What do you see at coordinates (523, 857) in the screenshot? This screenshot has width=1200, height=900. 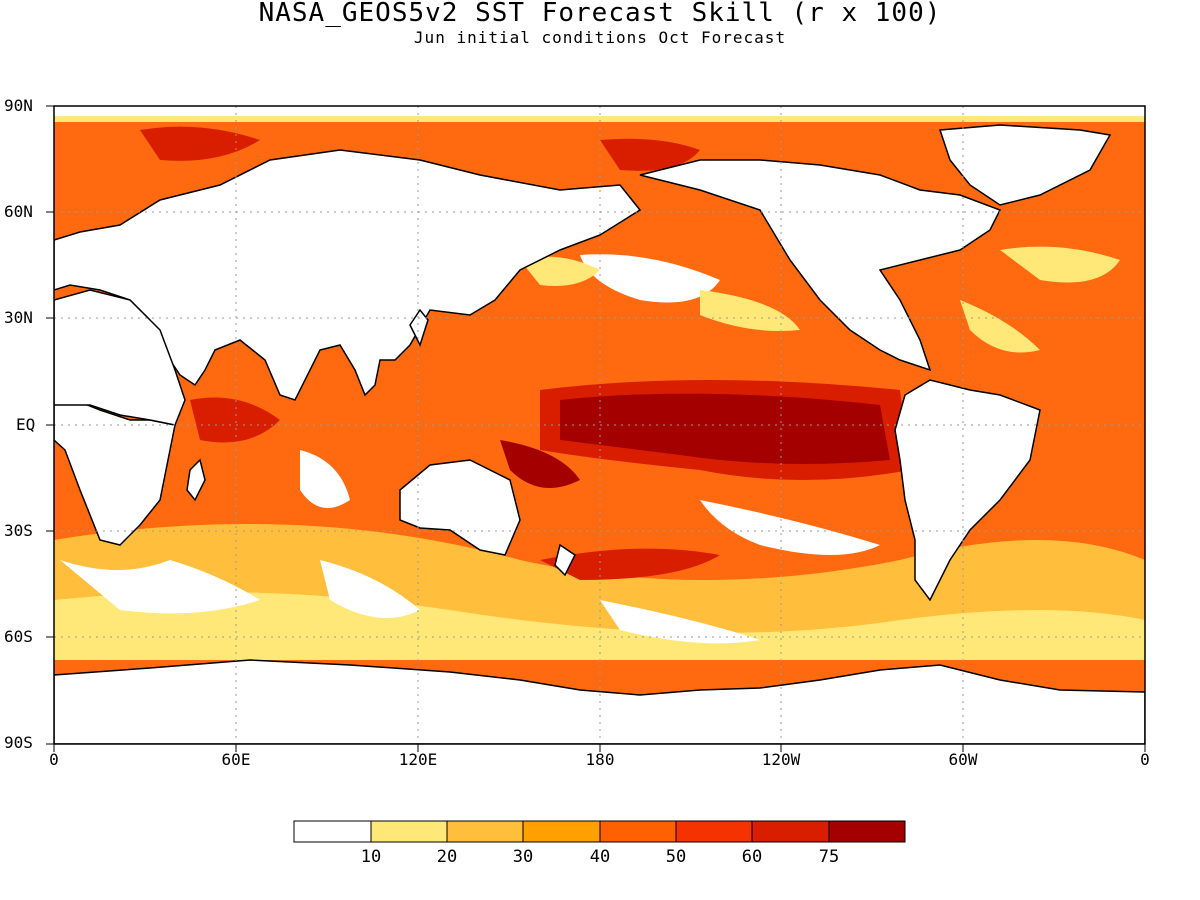 I see `colorbar-label: 30` at bounding box center [523, 857].